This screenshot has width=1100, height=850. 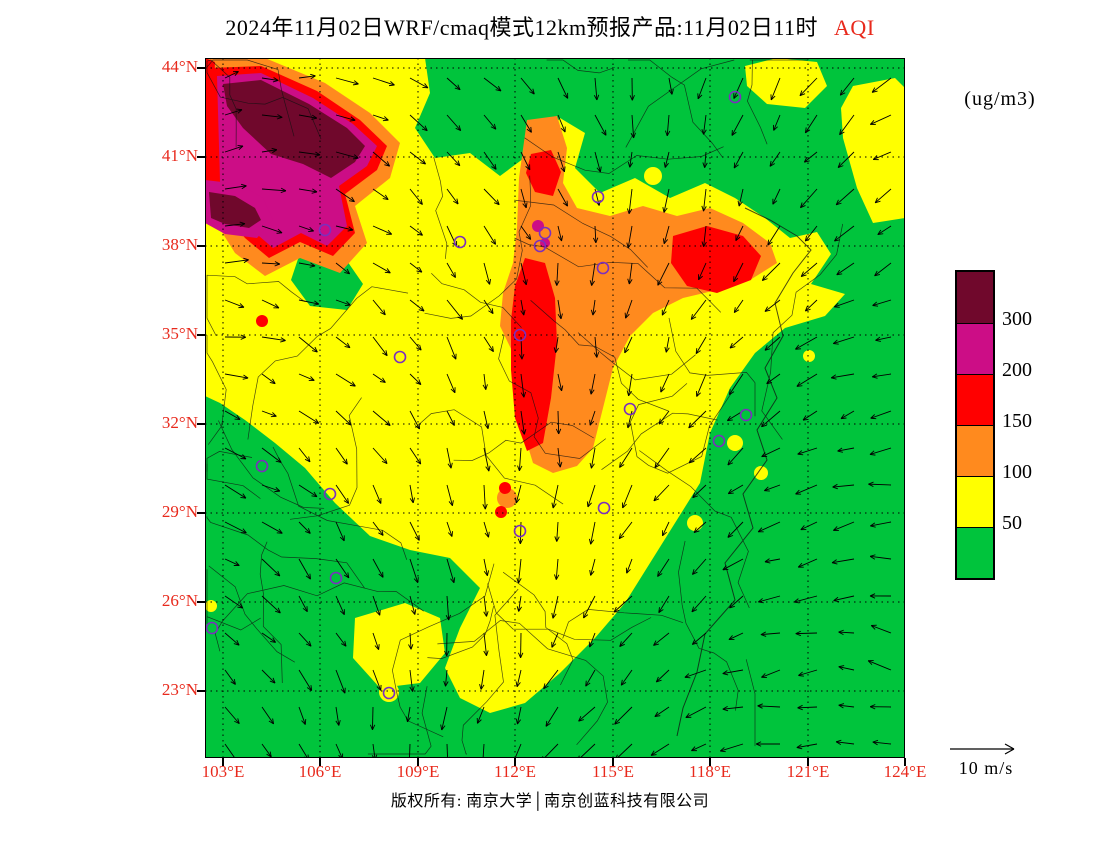 What do you see at coordinates (179, 155) in the screenshot?
I see `lat-tick-label: 41°N` at bounding box center [179, 155].